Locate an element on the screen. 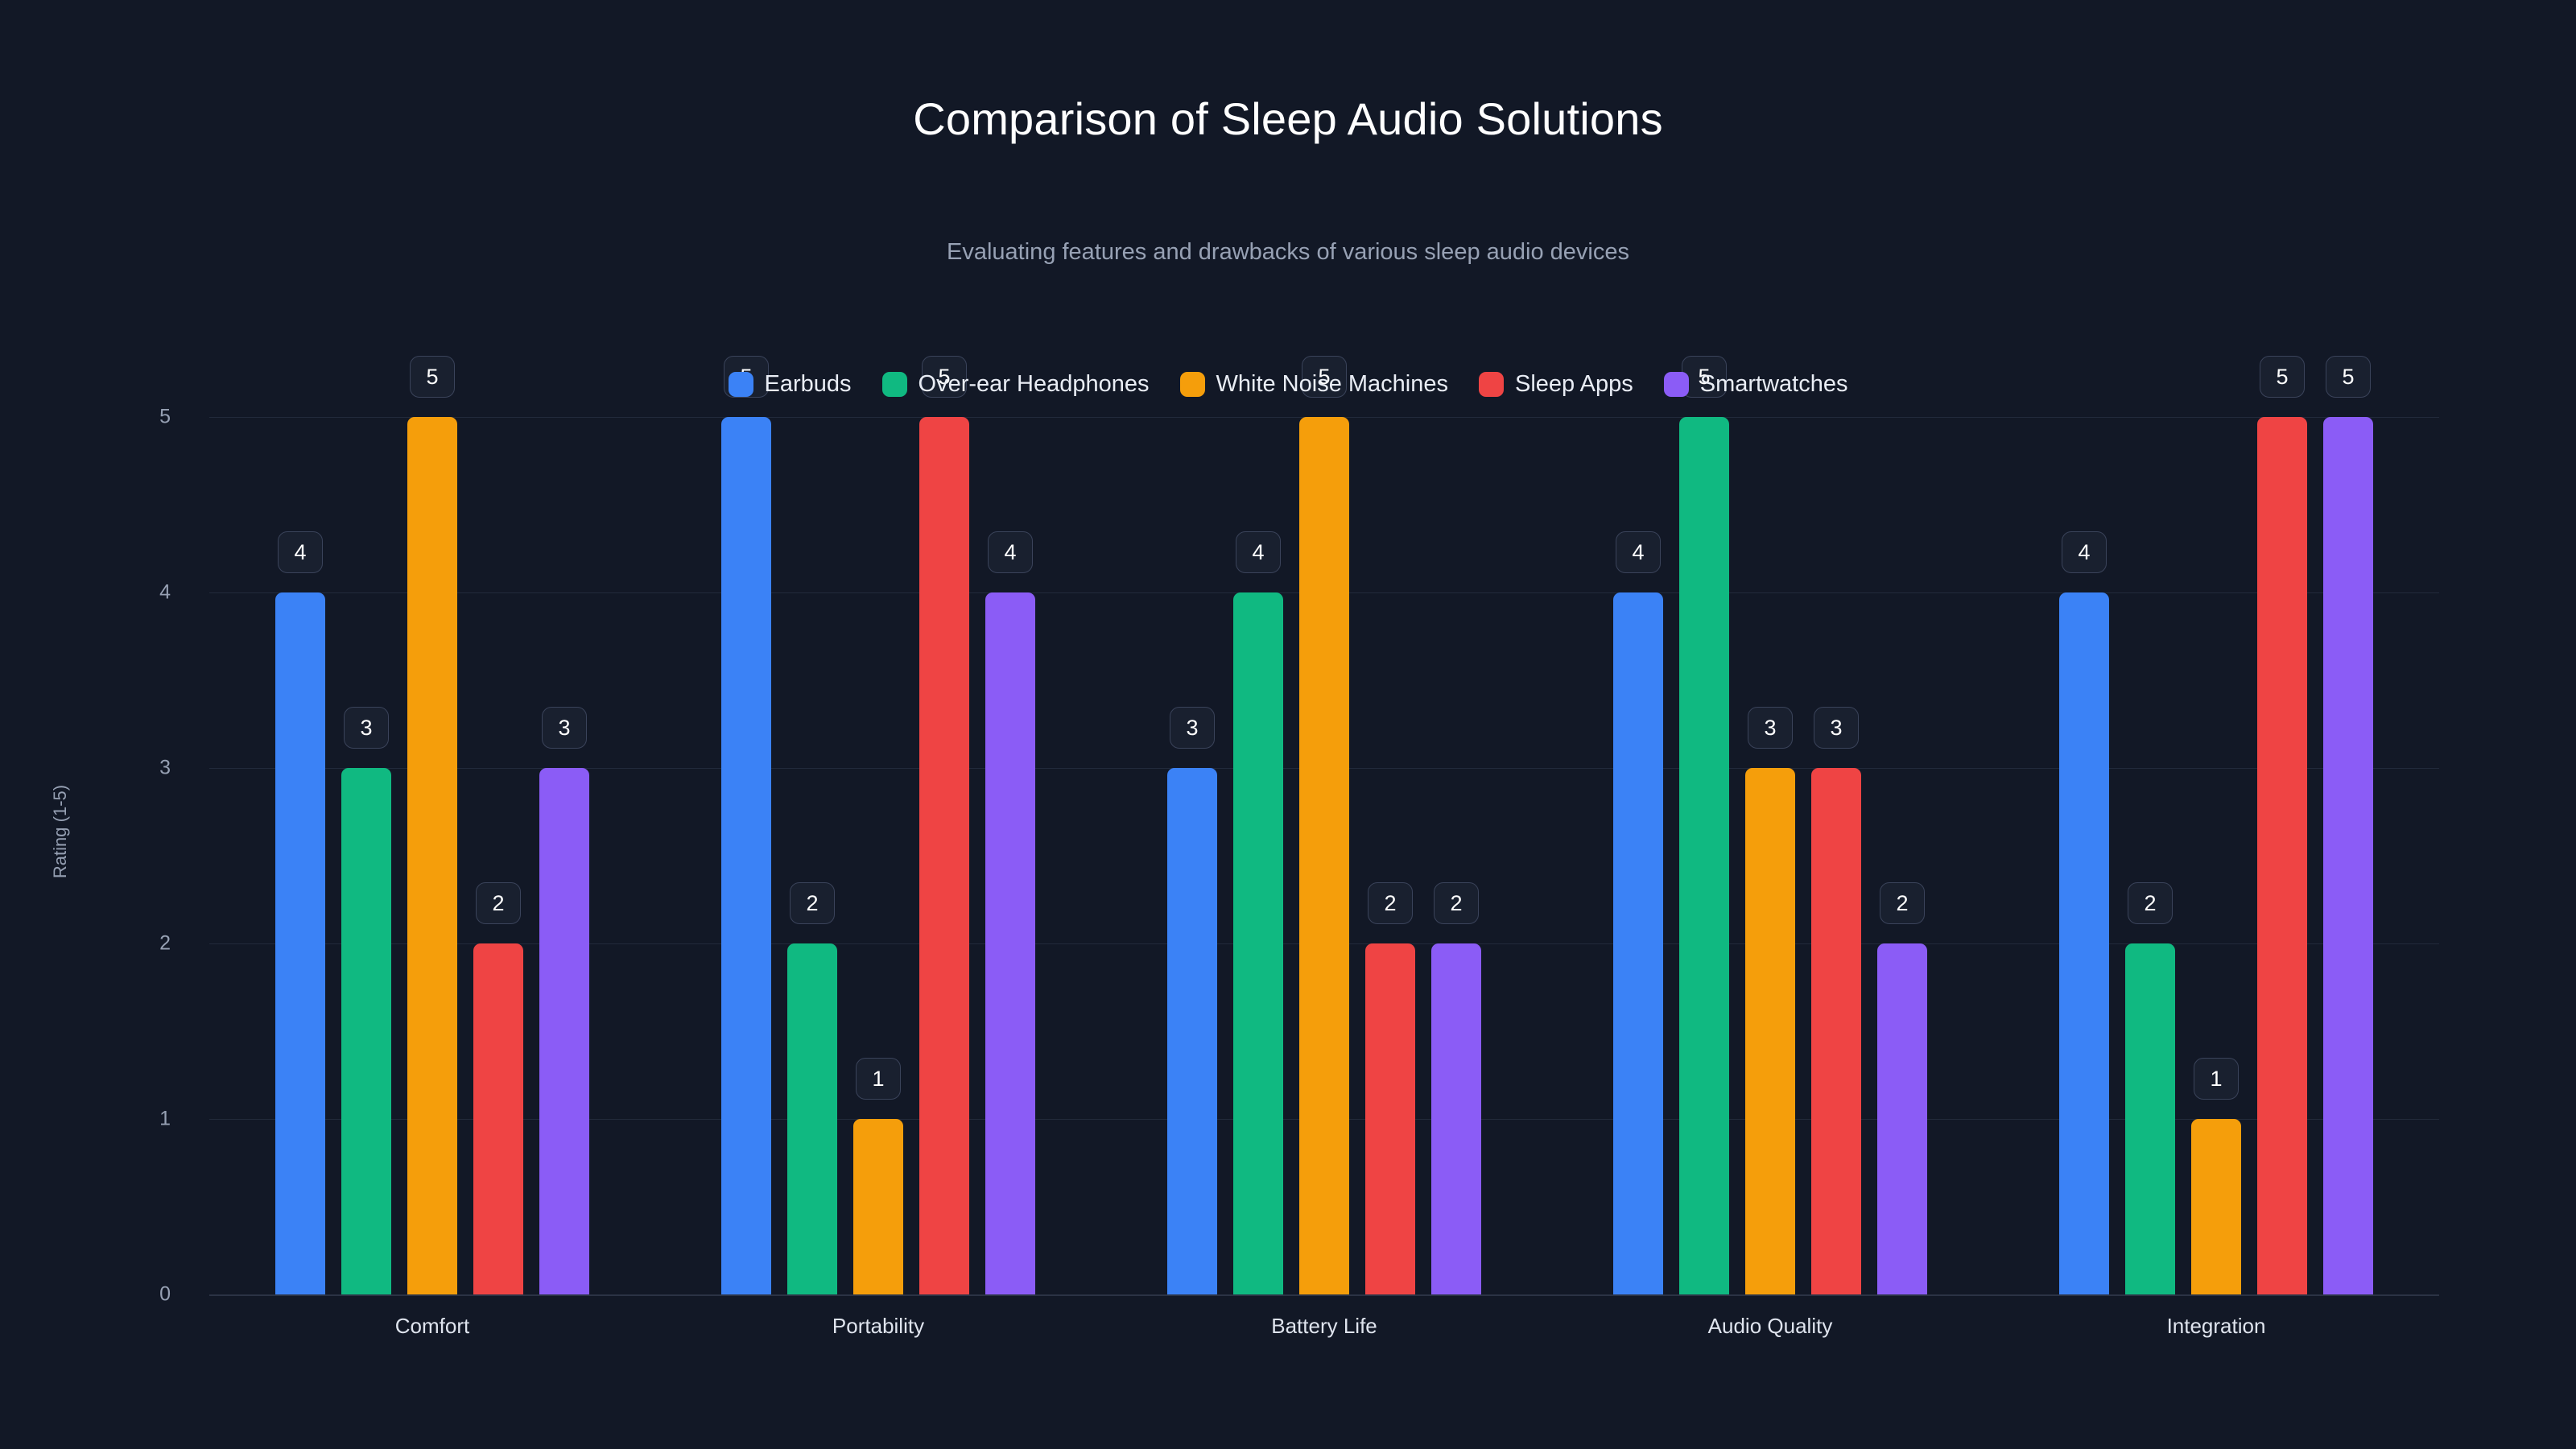  y-axis-tick-label: 1 is located at coordinates (165, 1118).